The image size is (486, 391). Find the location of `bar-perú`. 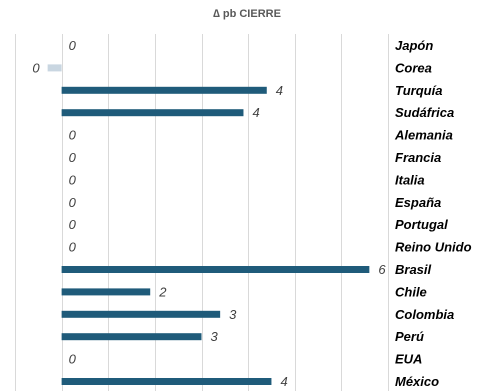

bar-perú is located at coordinates (131, 337).